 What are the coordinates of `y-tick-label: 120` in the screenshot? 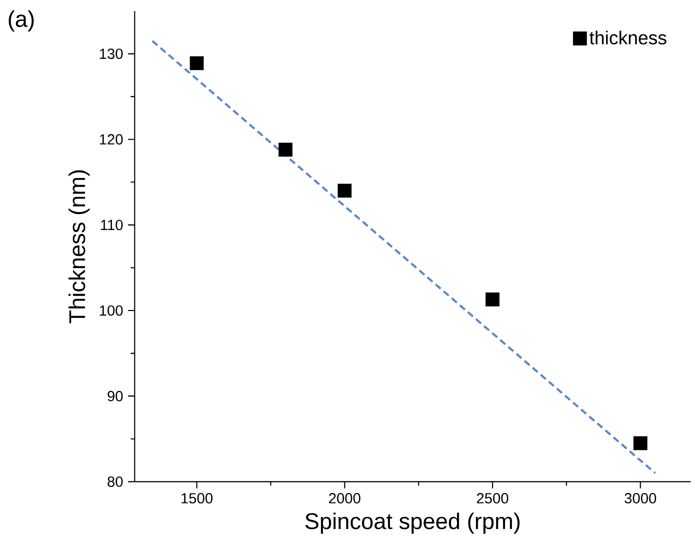 It's located at (111, 139).